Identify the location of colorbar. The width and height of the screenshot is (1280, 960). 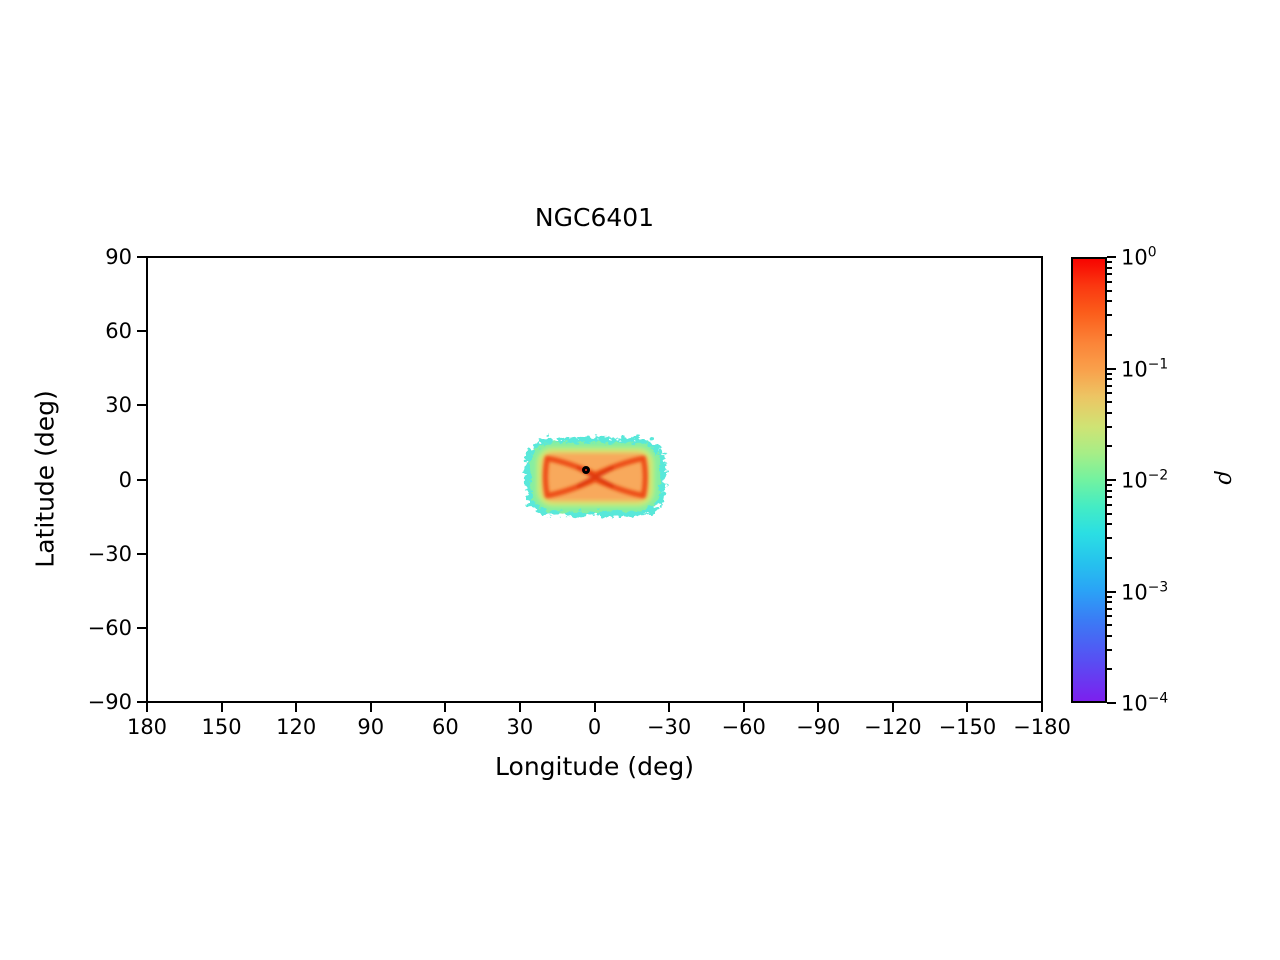
(1089, 480).